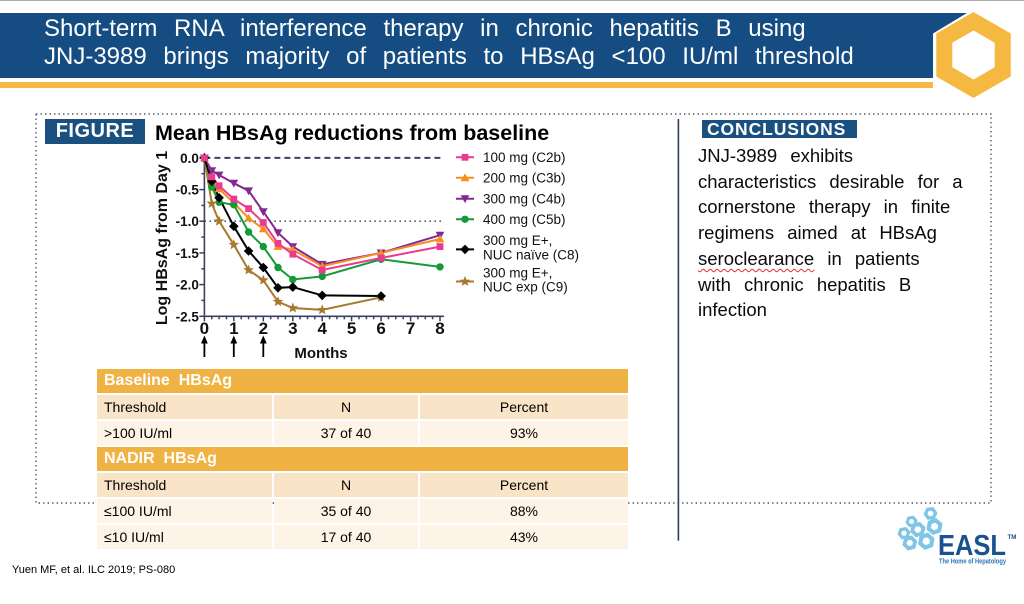  Describe the element at coordinates (320, 353) in the screenshot. I see `svg-text: Months` at that location.